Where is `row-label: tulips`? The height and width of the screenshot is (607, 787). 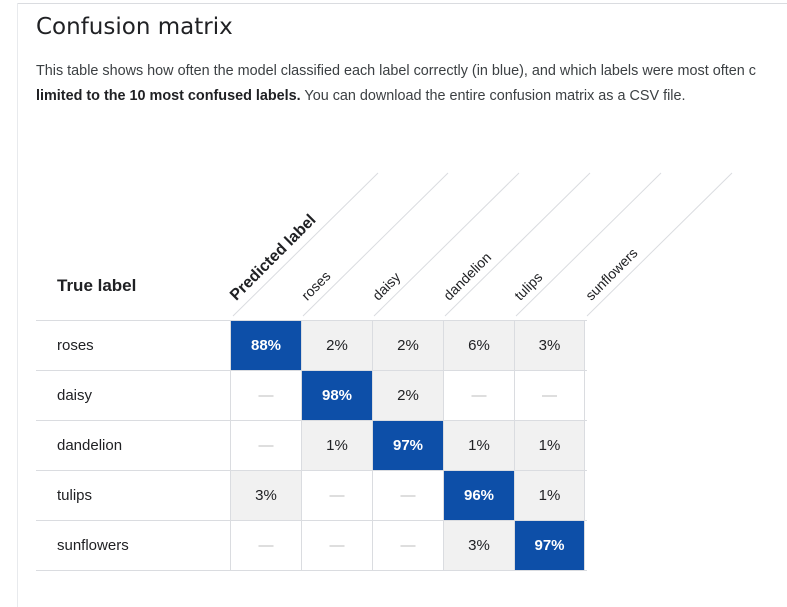 row-label: tulips is located at coordinates (75, 495).